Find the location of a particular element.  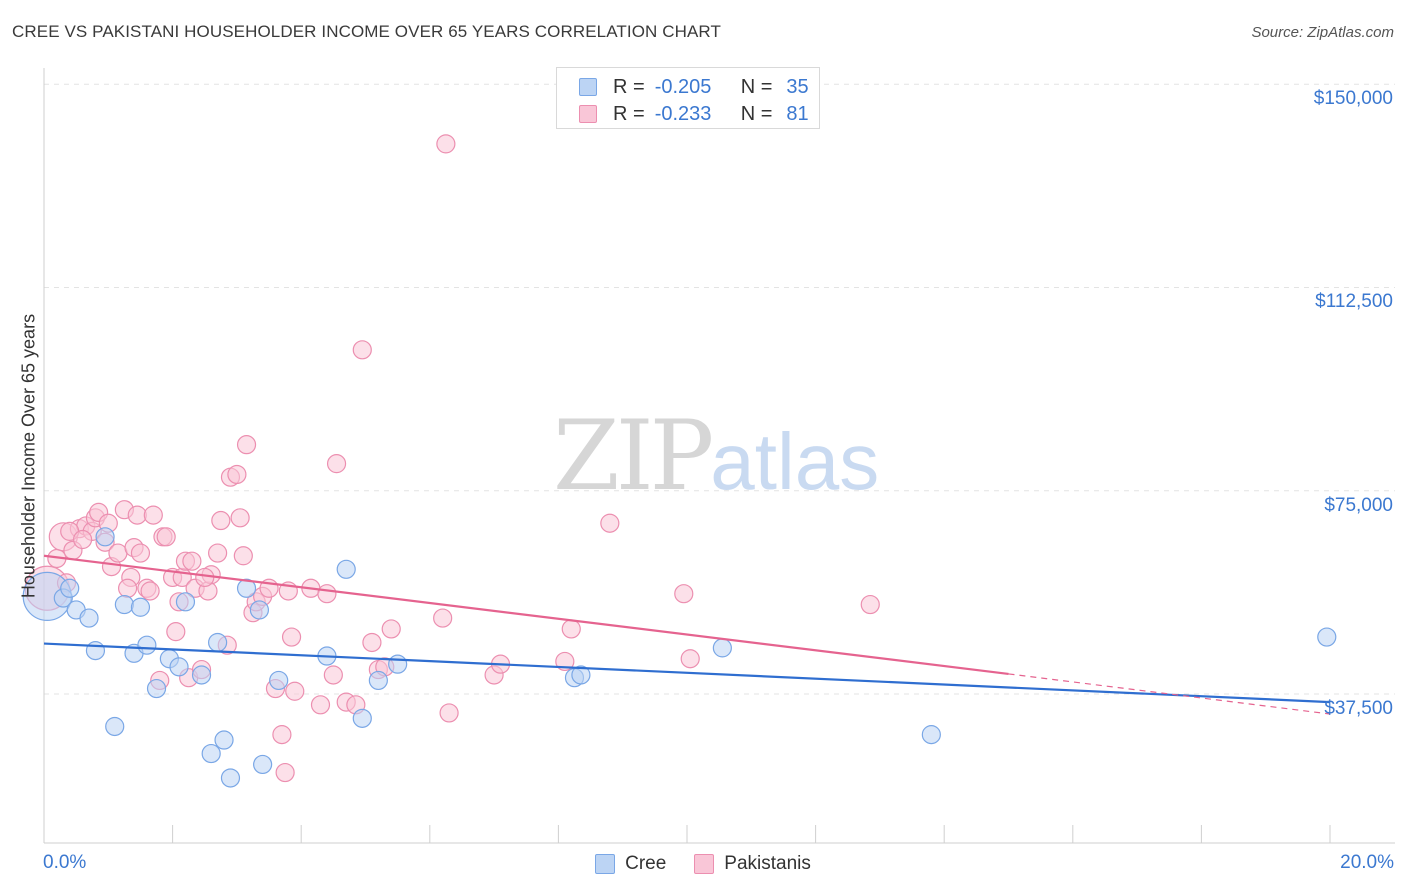

y-tick-label: $112,500 is located at coordinates (1354, 302).